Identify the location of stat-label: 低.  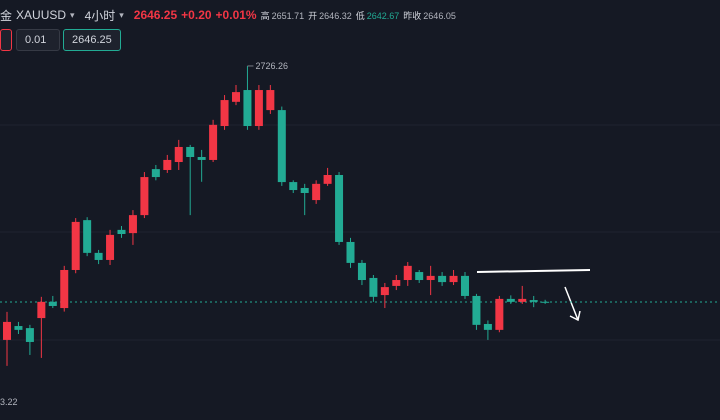
(360, 15).